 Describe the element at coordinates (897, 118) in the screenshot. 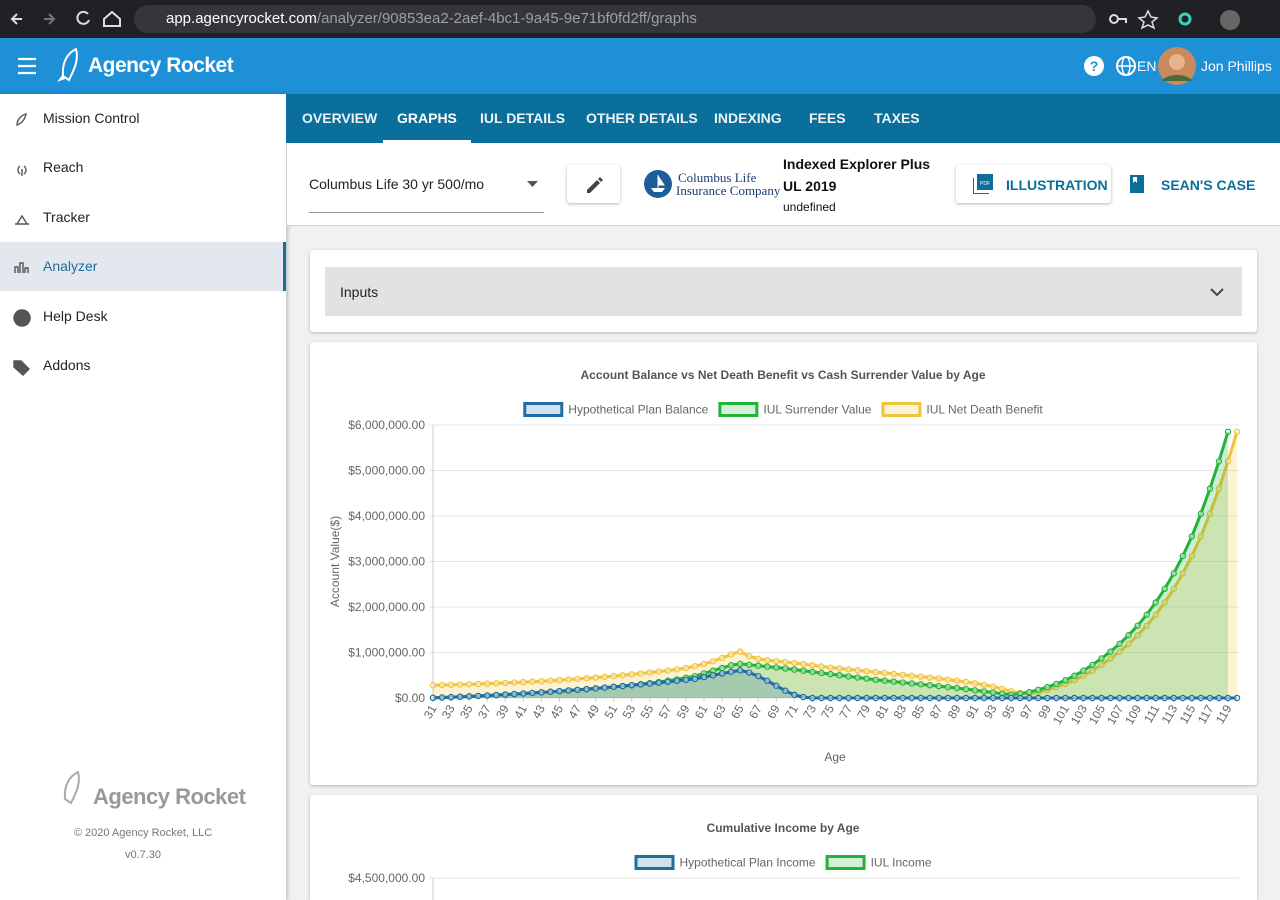

I see `tab: TAXES` at that location.